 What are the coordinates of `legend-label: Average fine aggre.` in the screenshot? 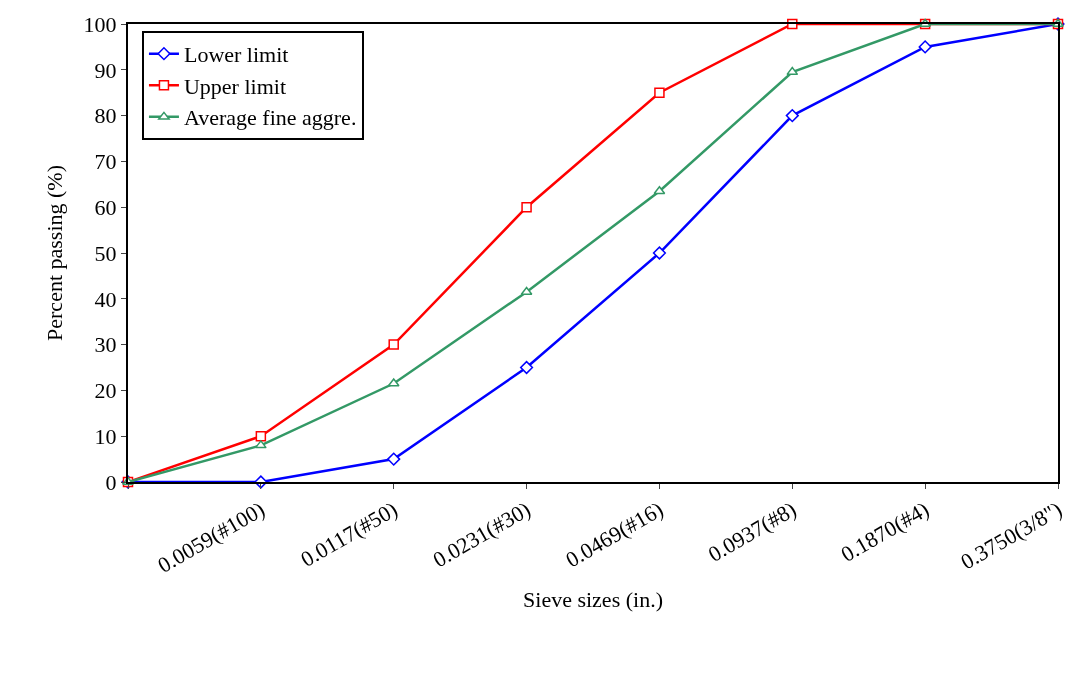 It's located at (270, 118).